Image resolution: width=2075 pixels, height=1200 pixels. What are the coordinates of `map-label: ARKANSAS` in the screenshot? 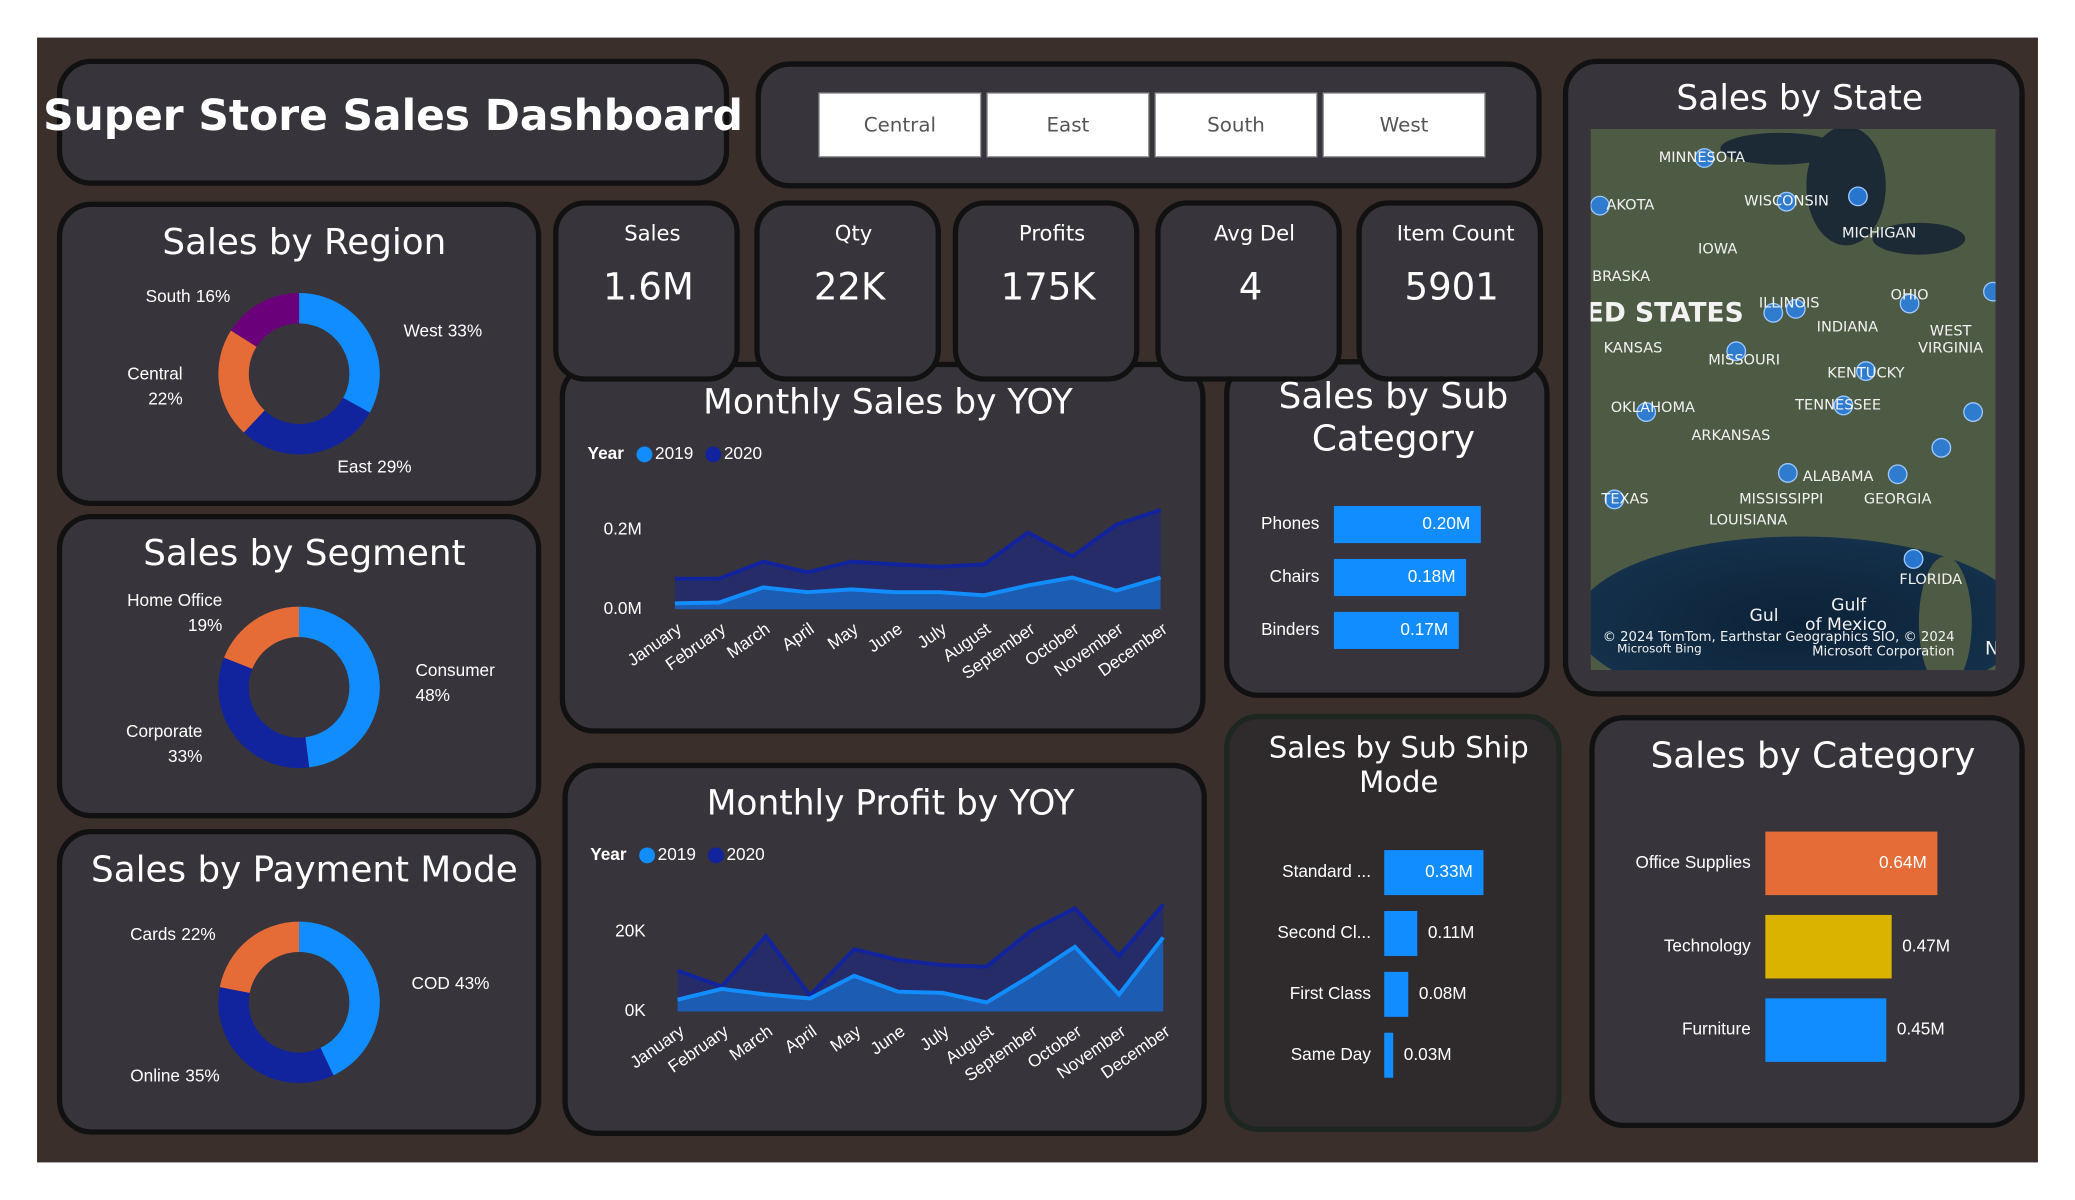 It's located at (1730, 435).